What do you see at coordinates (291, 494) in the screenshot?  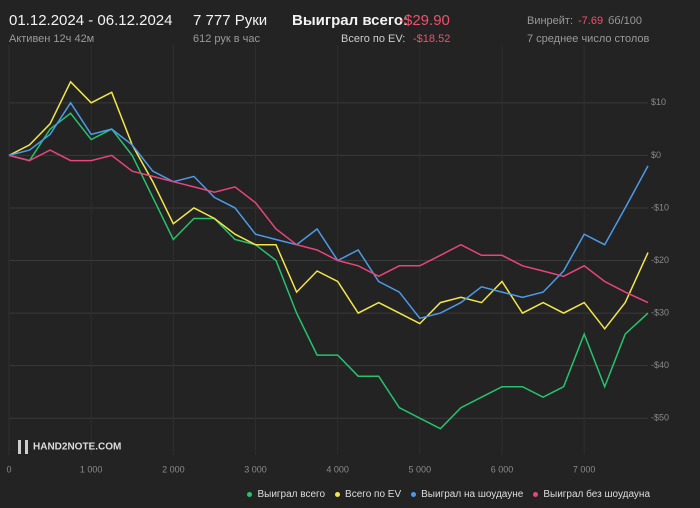 I see `legend-label: Выиграл всего` at bounding box center [291, 494].